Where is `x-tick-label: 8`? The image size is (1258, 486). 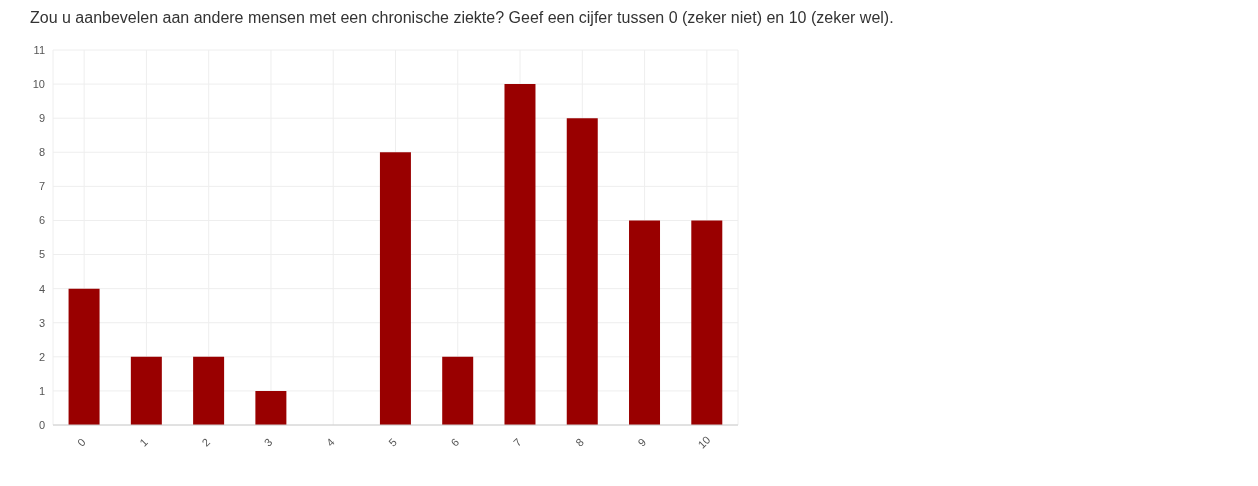 x-tick-label: 8 is located at coordinates (579, 442).